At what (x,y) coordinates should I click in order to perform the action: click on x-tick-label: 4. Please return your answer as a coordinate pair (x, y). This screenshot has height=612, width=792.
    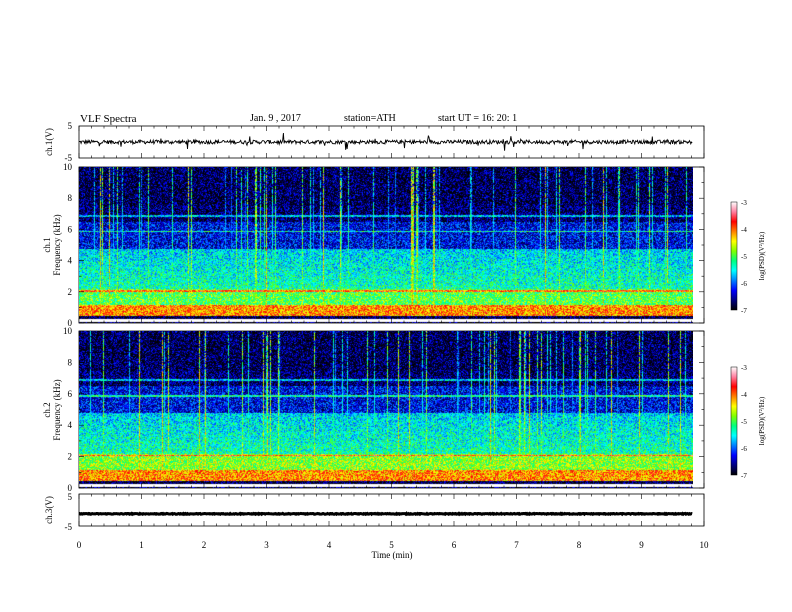
    Looking at the image, I should click on (329, 545).